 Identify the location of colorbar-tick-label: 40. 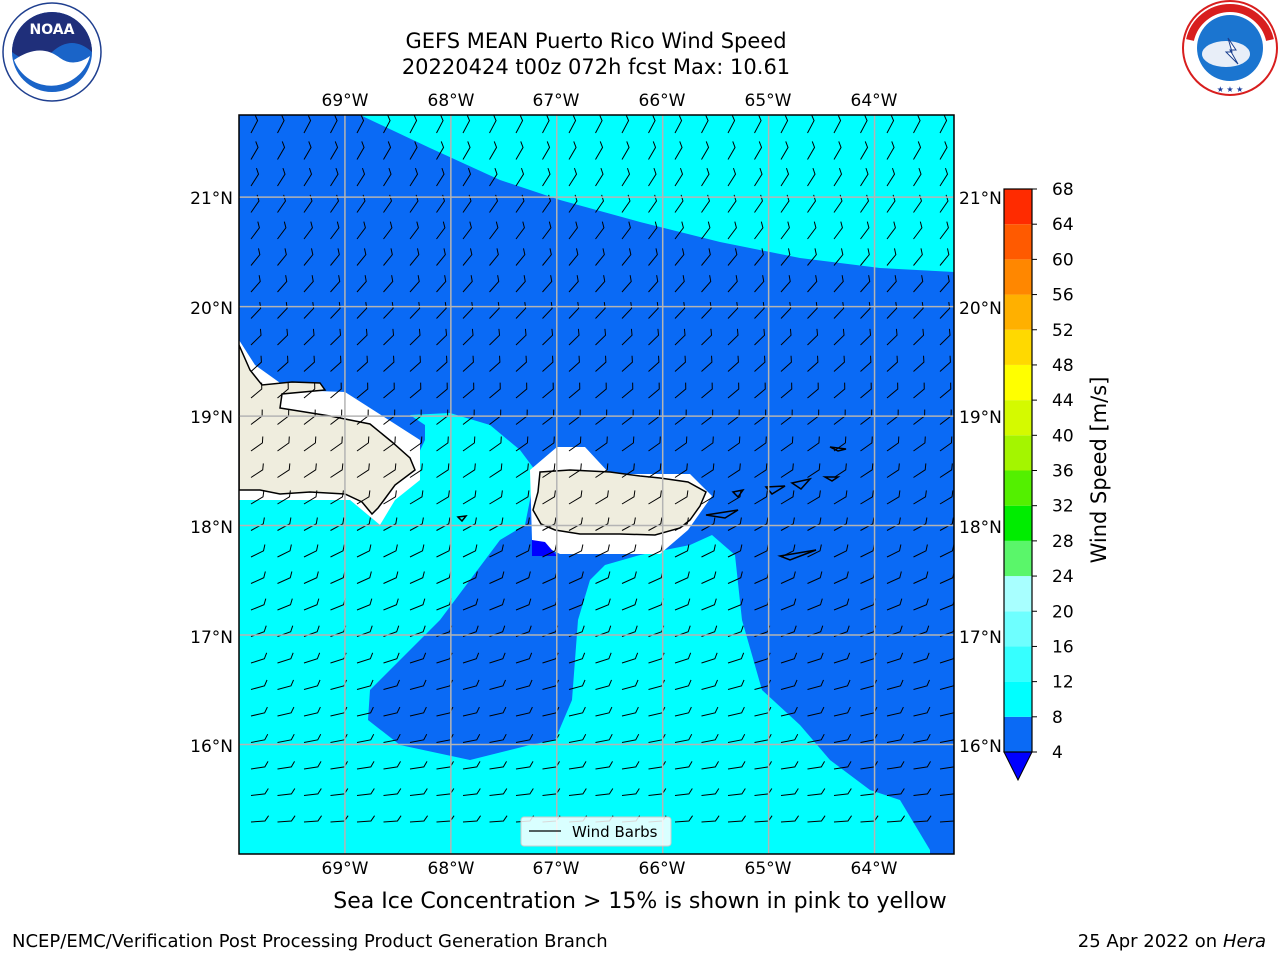
(1063, 436).